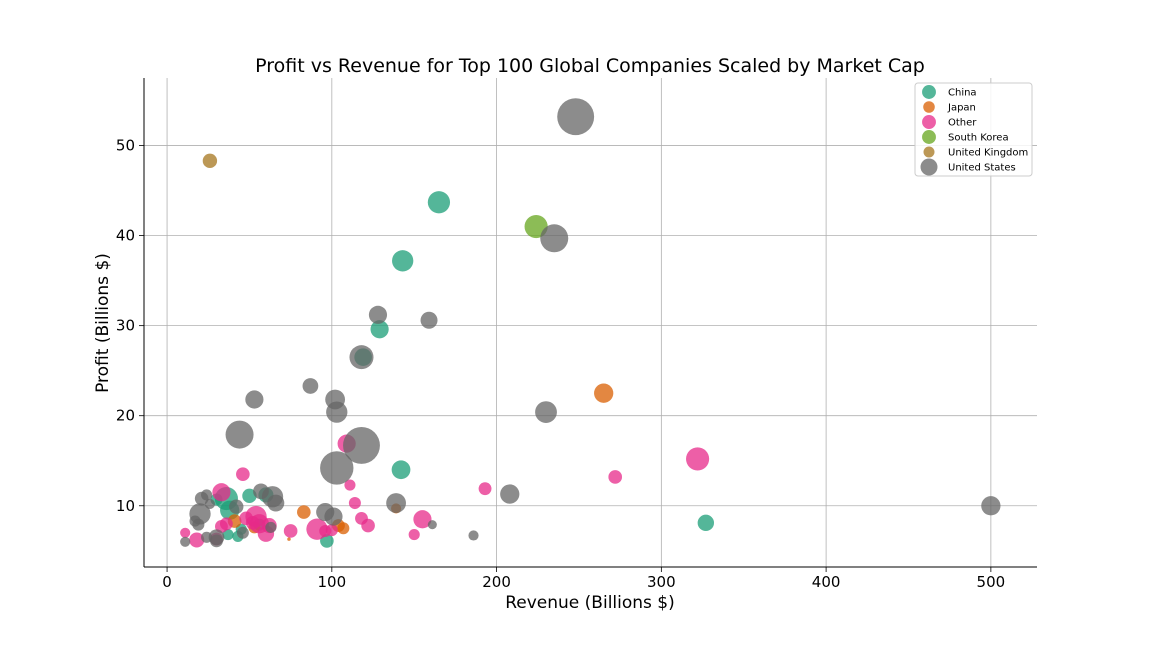  I want to click on x-tick-label: 100, so click(332, 582).